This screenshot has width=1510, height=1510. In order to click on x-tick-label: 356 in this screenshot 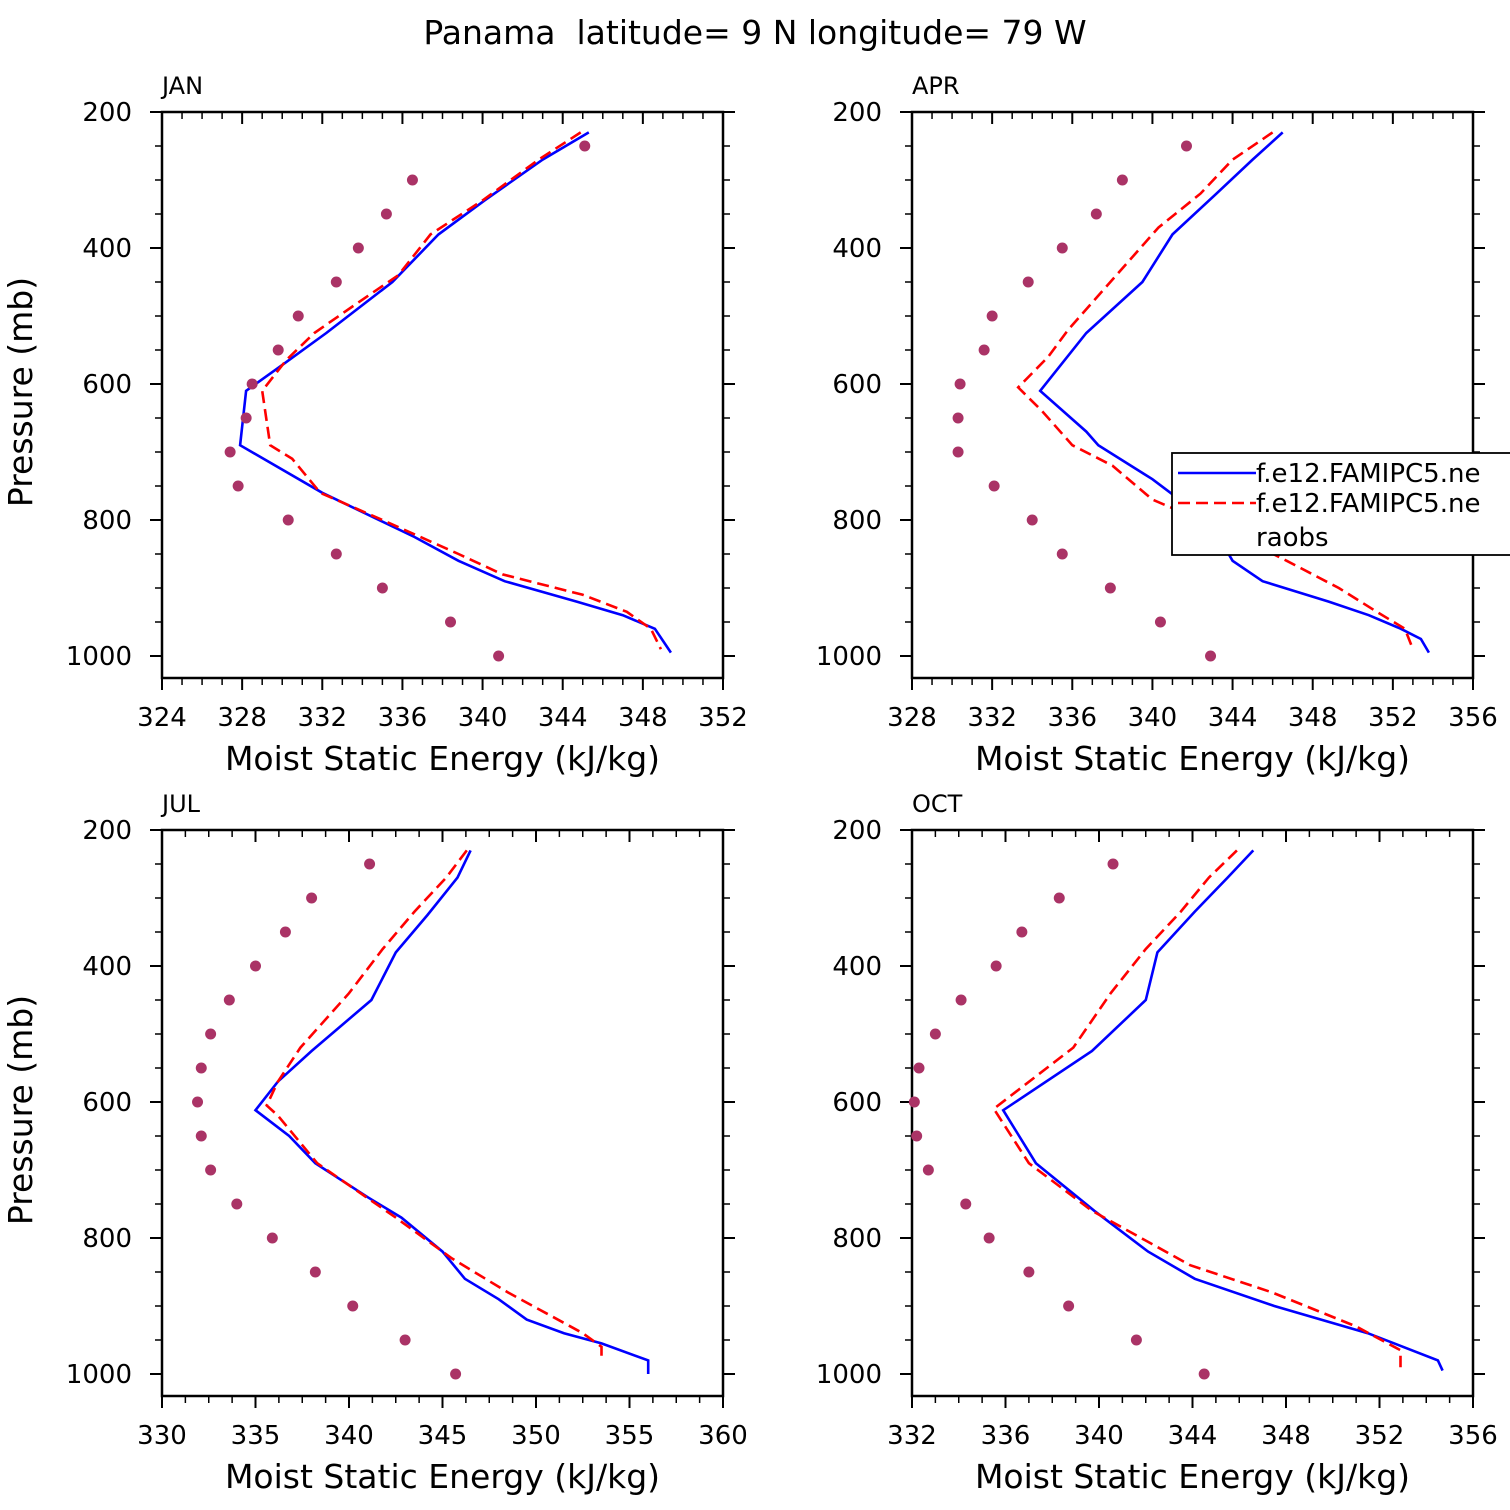, I will do `click(1473, 718)`.